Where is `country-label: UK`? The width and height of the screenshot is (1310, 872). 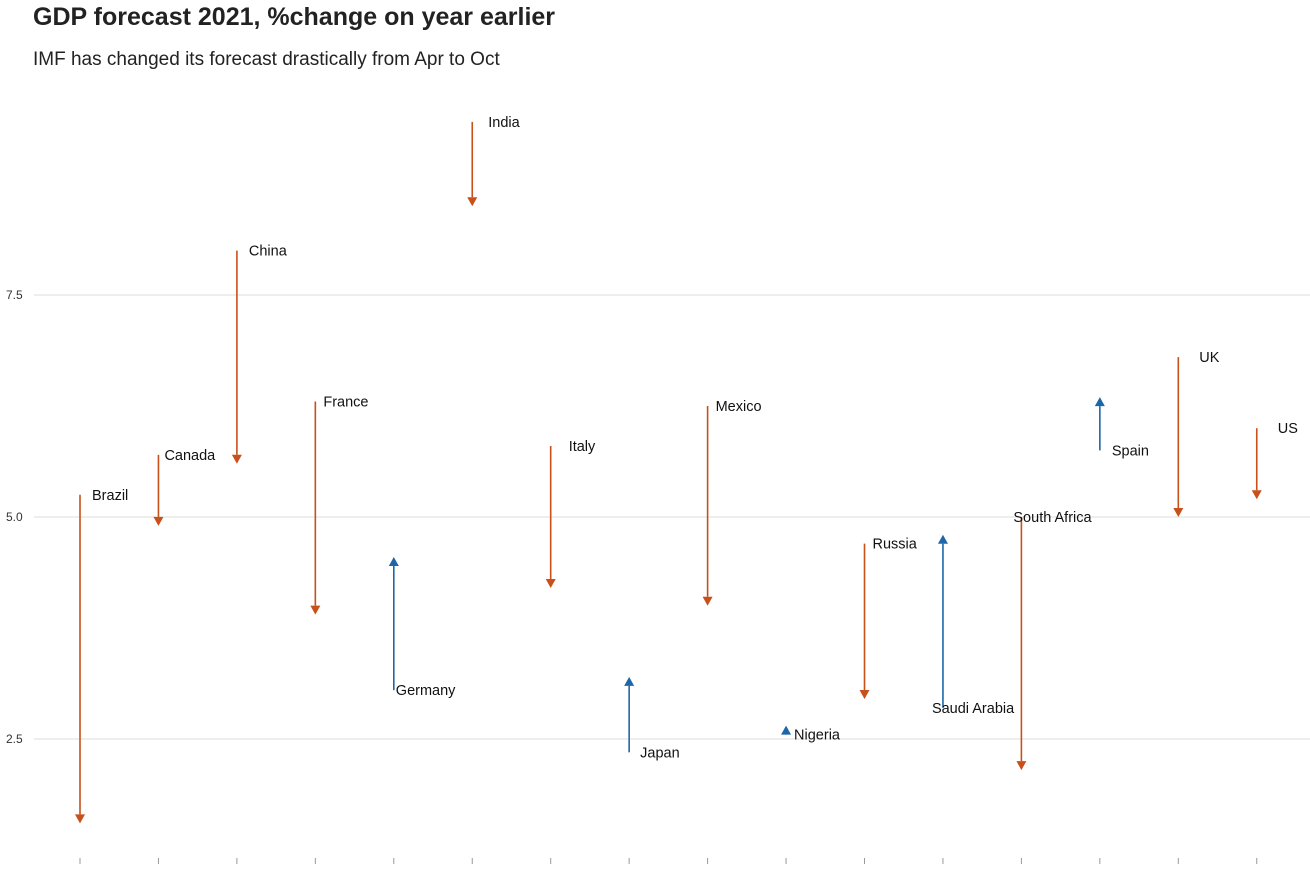 country-label: UK is located at coordinates (1209, 358).